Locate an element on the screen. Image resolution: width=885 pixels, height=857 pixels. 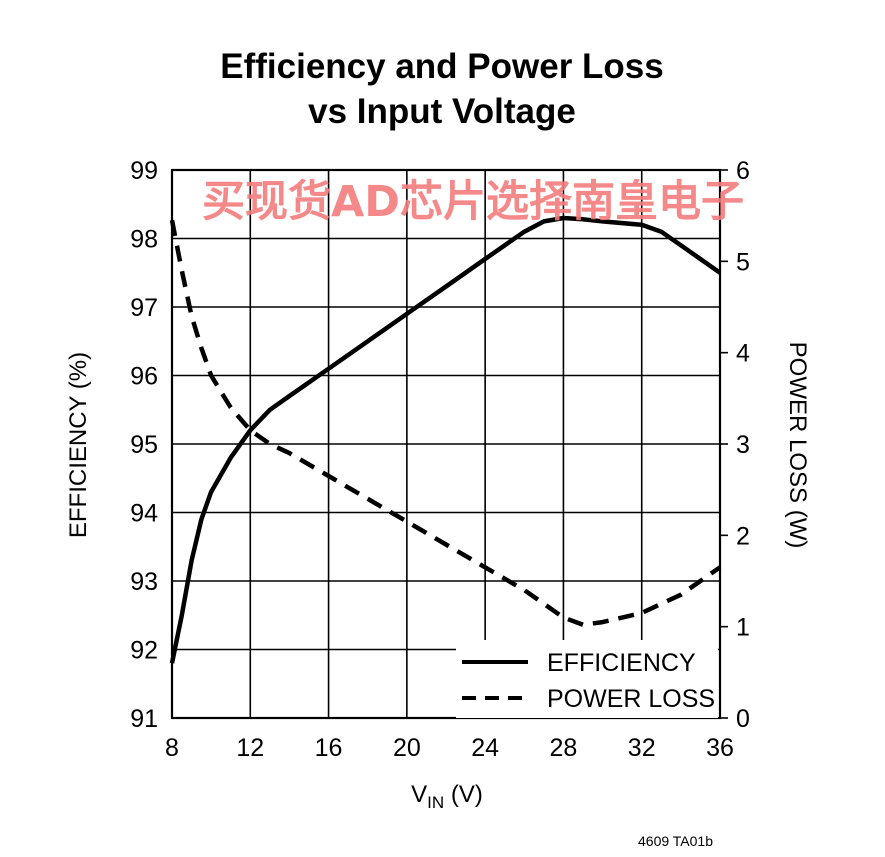
x-tick-label: 8 is located at coordinates (172, 748).